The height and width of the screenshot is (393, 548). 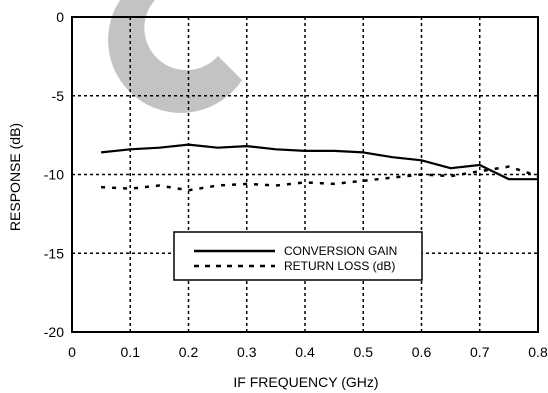 What do you see at coordinates (320, 178) in the screenshot?
I see `series-line-return-loss` at bounding box center [320, 178].